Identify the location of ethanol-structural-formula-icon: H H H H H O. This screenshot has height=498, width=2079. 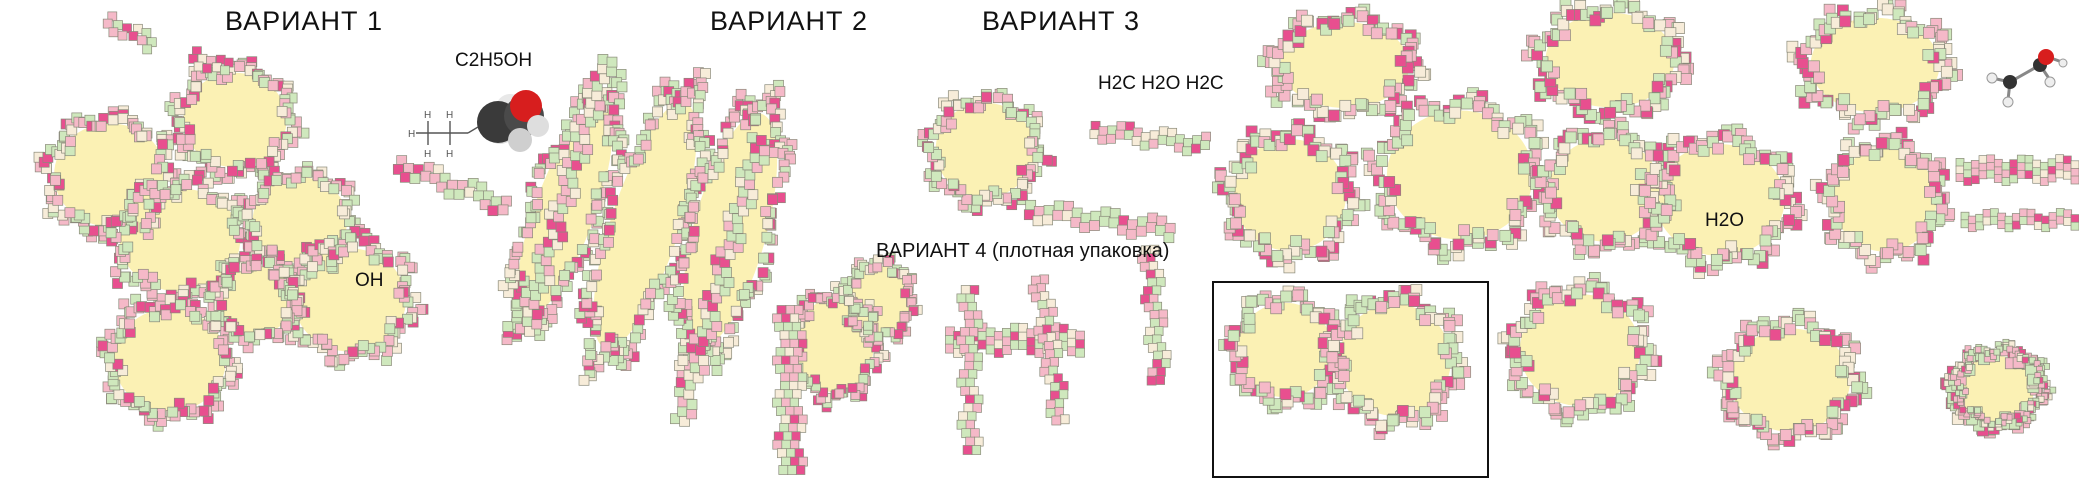
(448, 135).